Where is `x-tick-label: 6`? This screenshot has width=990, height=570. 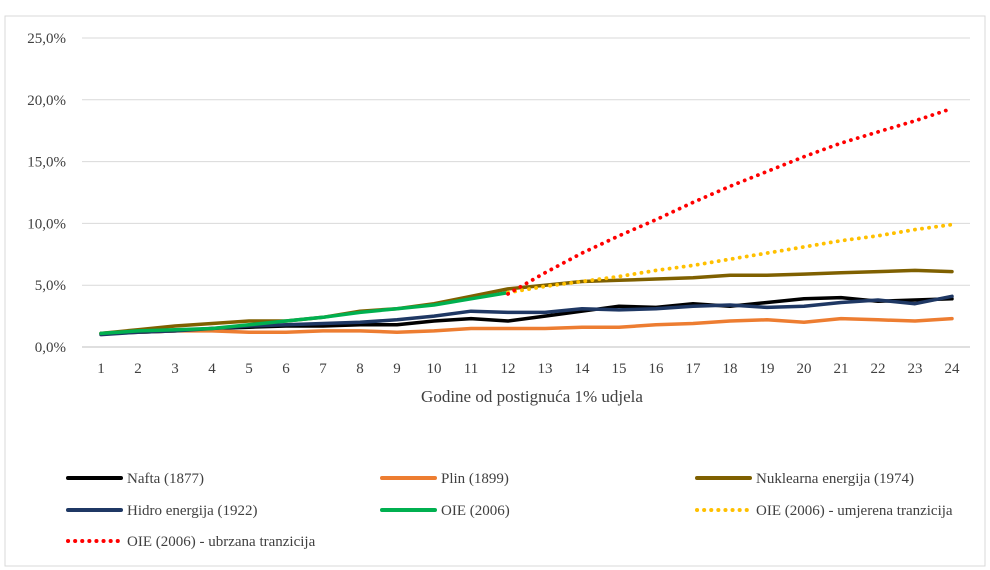 x-tick-label: 6 is located at coordinates (286, 369).